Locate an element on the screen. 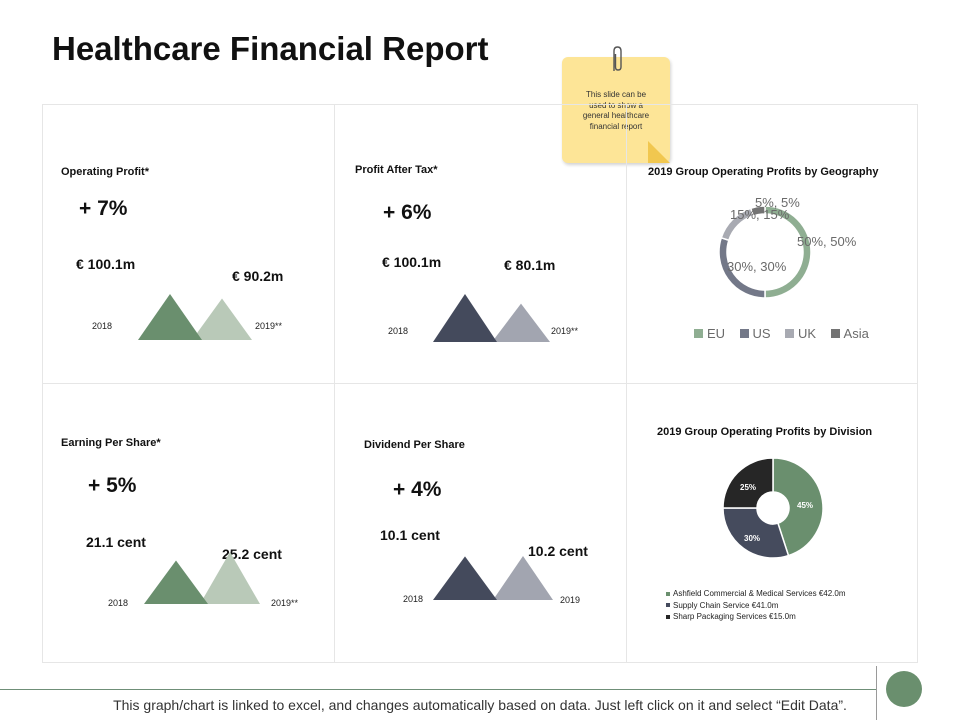 The image size is (960, 720). earning-per-share-bar-2019 is located at coordinates (230, 578).